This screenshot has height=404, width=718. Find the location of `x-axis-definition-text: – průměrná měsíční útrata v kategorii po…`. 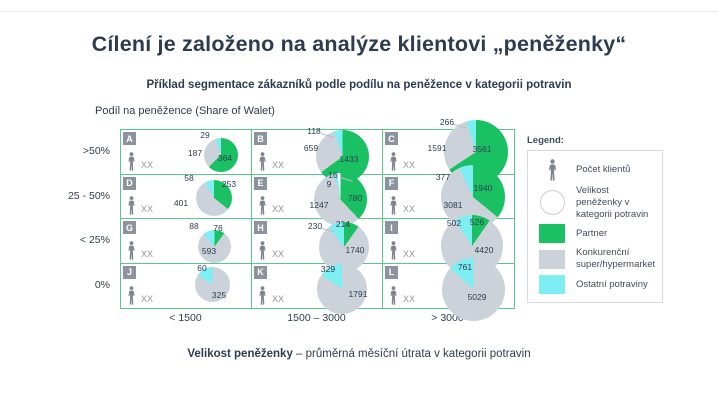

x-axis-definition-text: – průměrná měsíční útrata v kategorii po… is located at coordinates (411, 354).